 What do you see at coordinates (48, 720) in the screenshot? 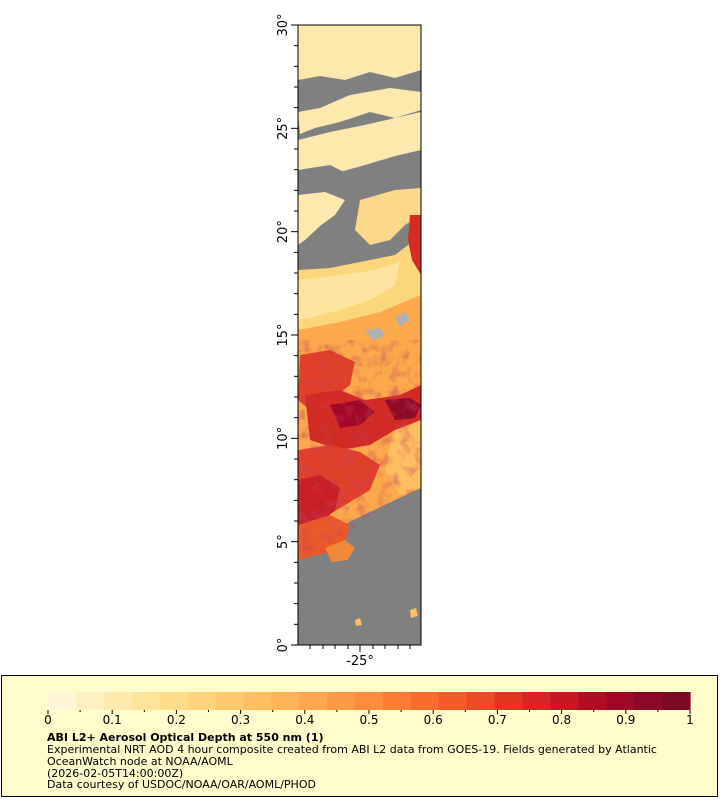
I see `colorbar-tick-label: 0` at bounding box center [48, 720].